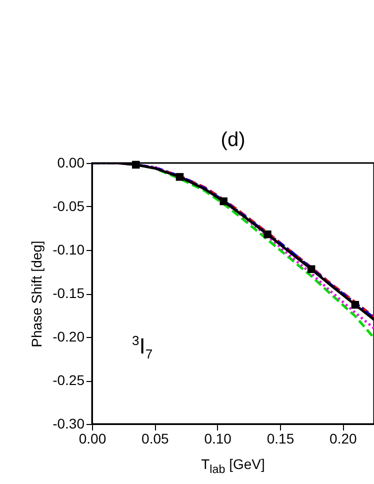  Describe the element at coordinates (68, 424) in the screenshot. I see `y-tick-label: -0.30` at that location.